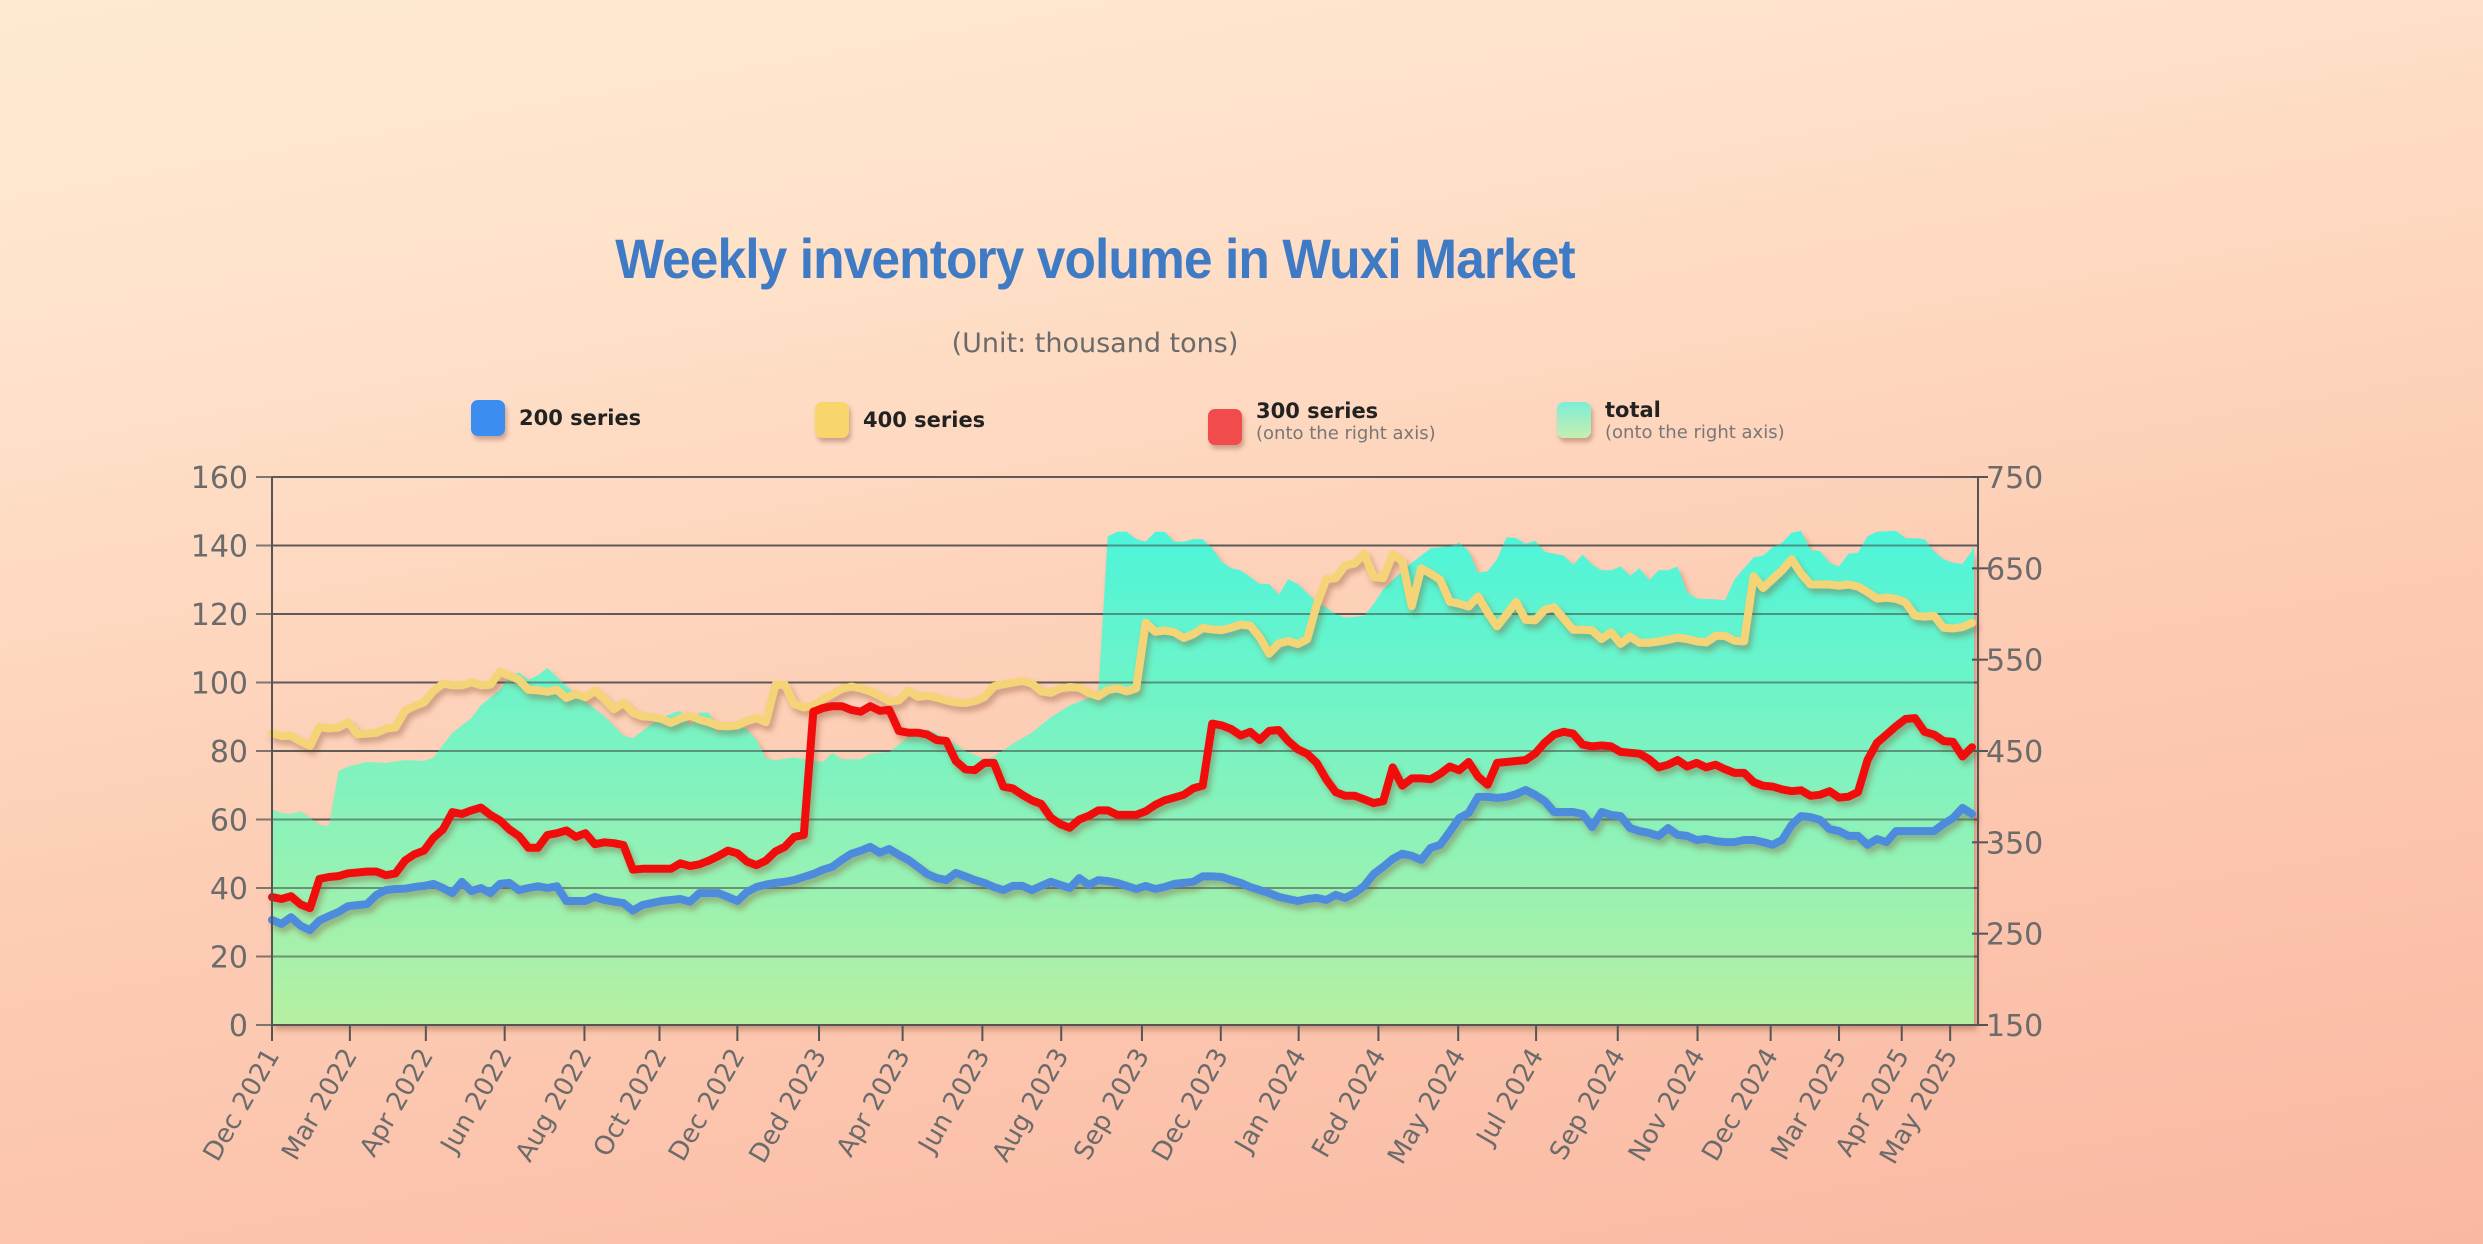  Describe the element at coordinates (2014, 1026) in the screenshot. I see `y-tick-right: 150` at that location.